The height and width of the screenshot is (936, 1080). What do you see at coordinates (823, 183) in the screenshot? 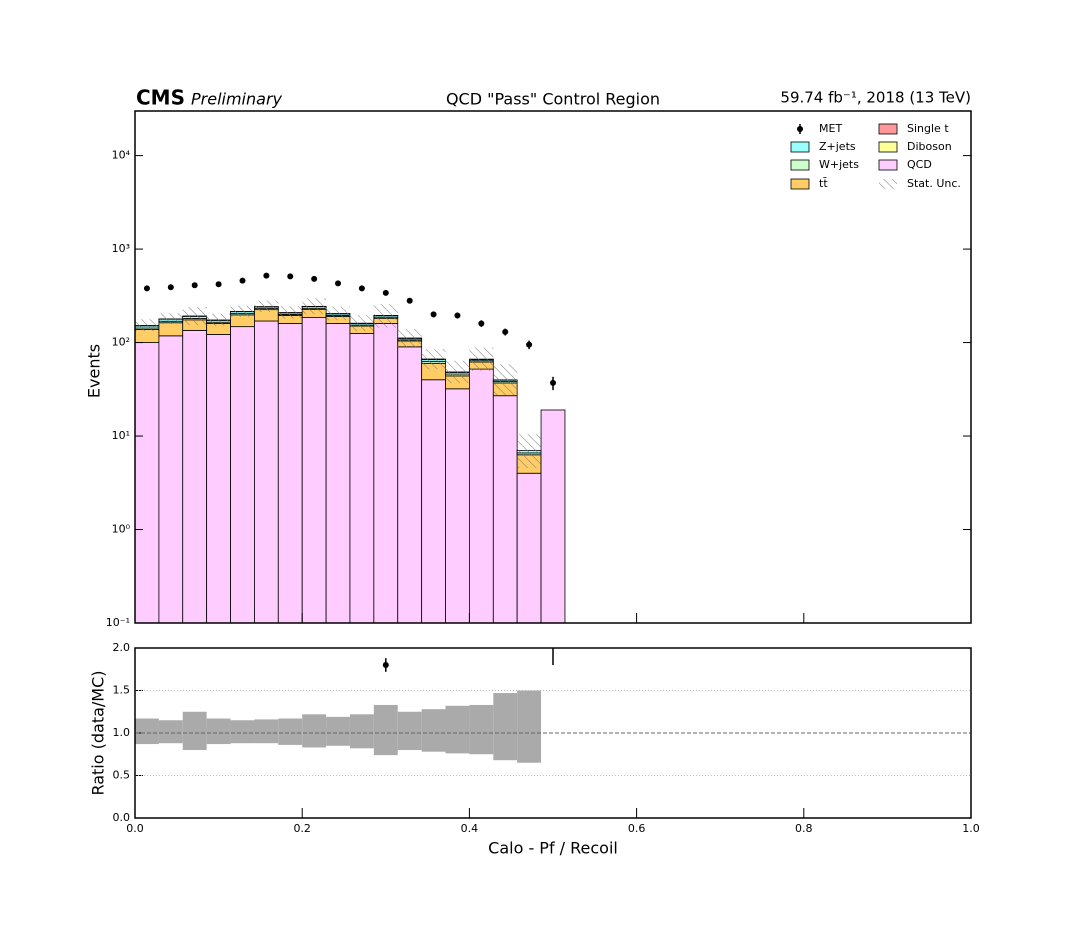
I see `legend-label: tt̄` at bounding box center [823, 183].